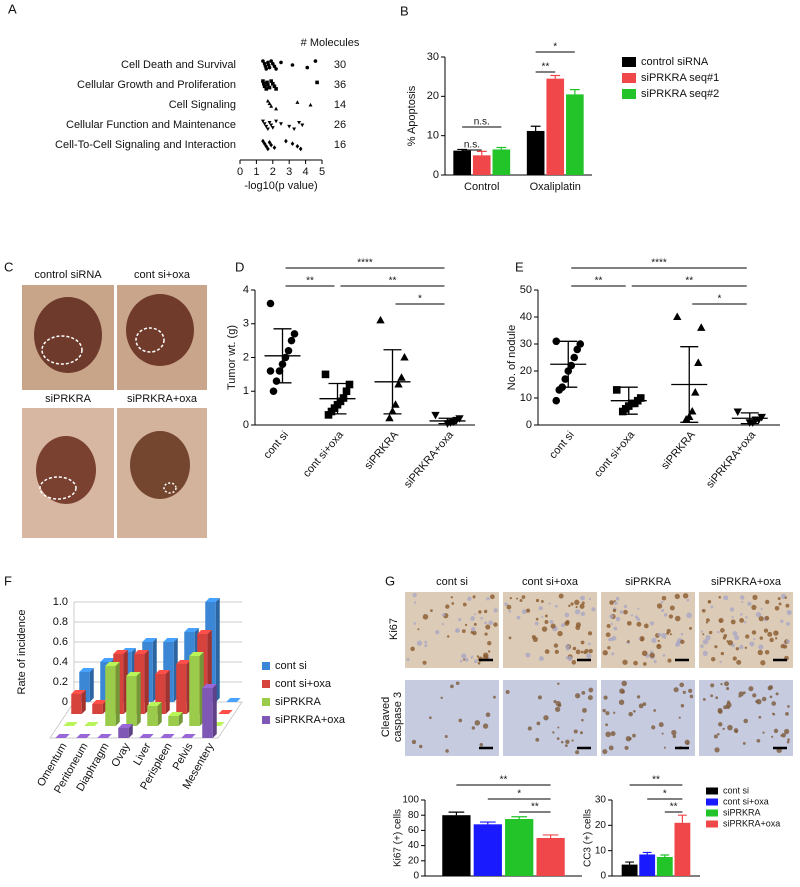 The width and height of the screenshot is (800, 887). Describe the element at coordinates (62, 350) in the screenshot. I see `tumor-outline` at that location.